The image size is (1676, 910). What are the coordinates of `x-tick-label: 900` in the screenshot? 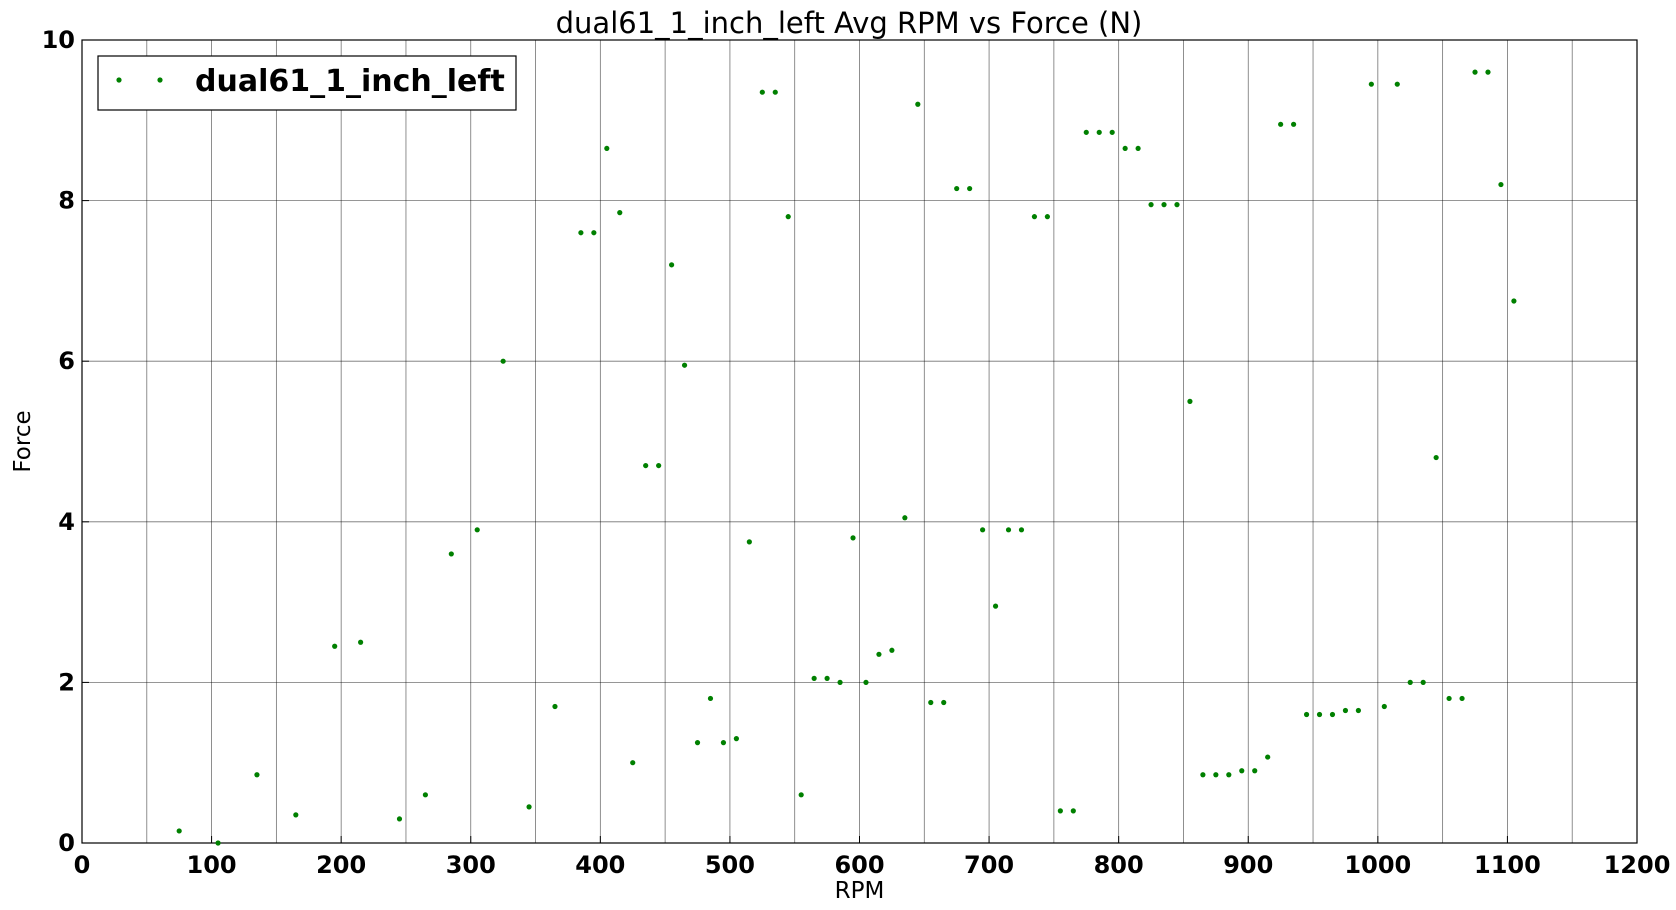 It's located at (1248, 865).